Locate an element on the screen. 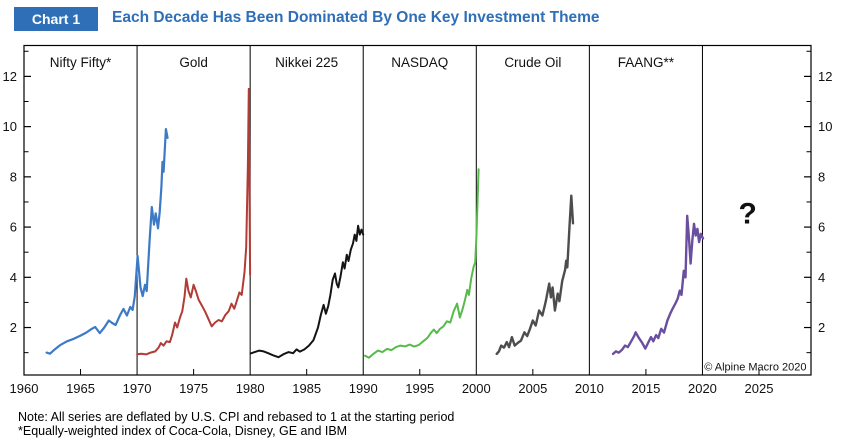  x-tick-label-2020: 2020 is located at coordinates (702, 388).